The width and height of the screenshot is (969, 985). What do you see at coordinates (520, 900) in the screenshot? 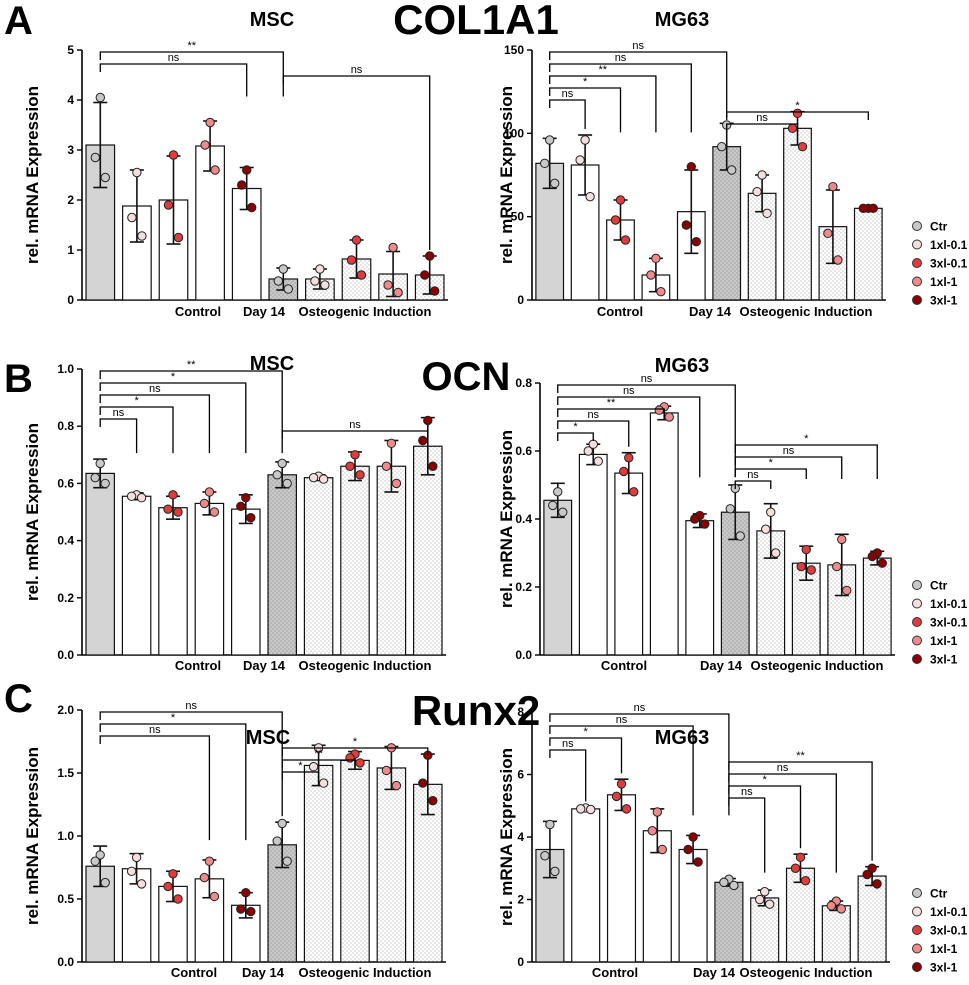
I see `y-tick-label: 2` at bounding box center [520, 900].